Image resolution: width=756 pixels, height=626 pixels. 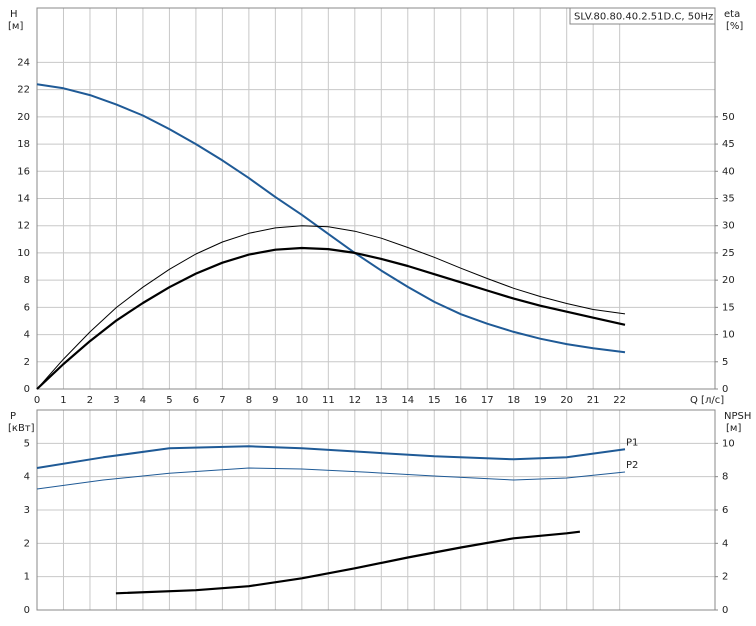 I want to click on y2-tick-label: 2, so click(x=725, y=577).